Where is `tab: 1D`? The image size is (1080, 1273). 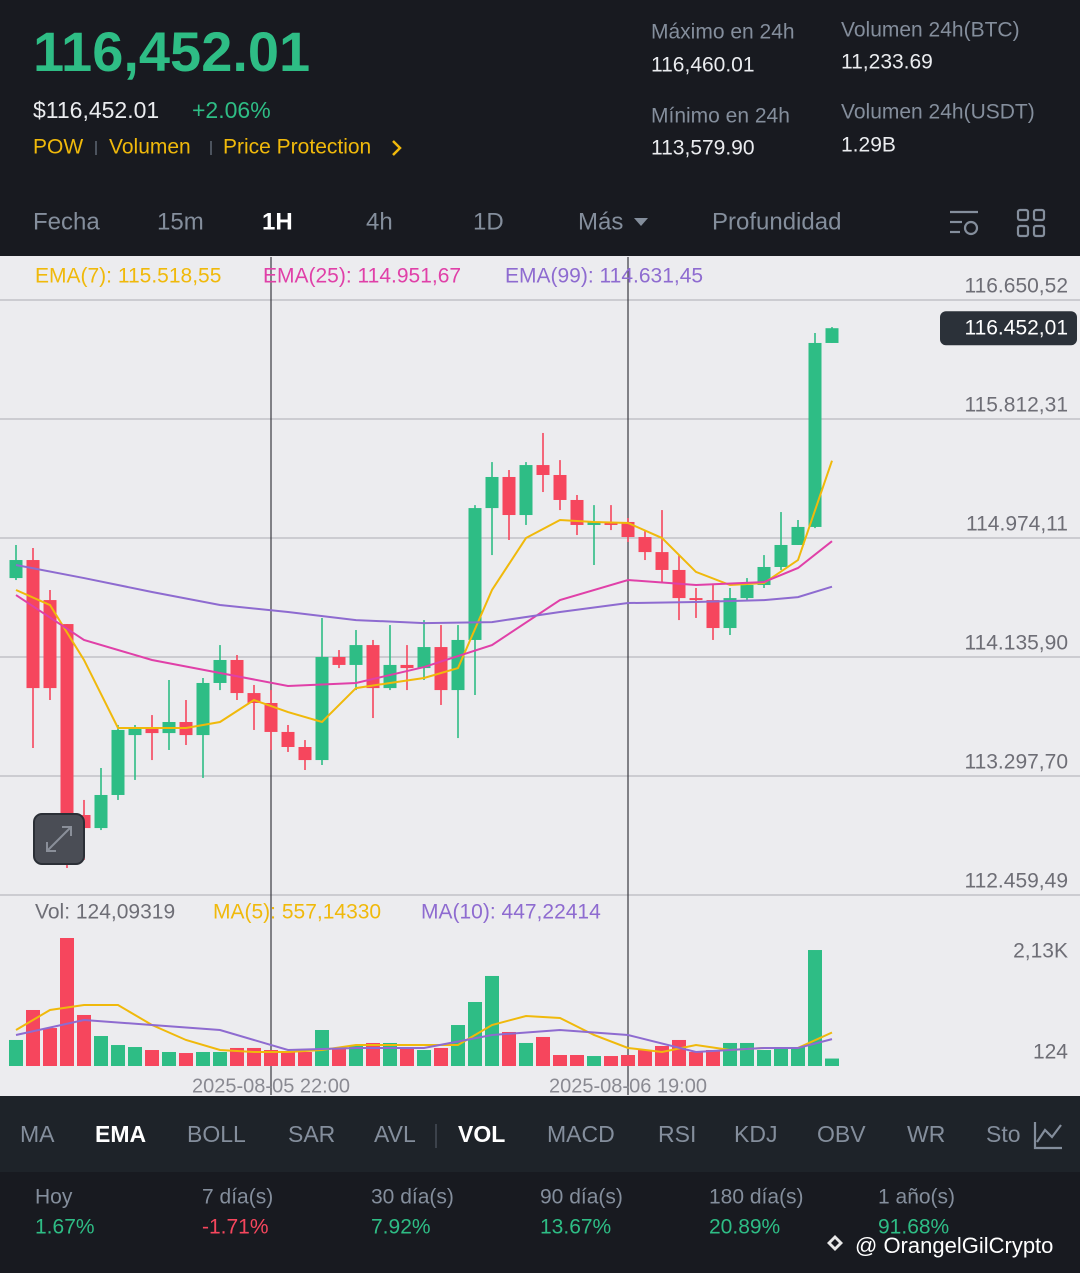
tab: 1D is located at coordinates (488, 221).